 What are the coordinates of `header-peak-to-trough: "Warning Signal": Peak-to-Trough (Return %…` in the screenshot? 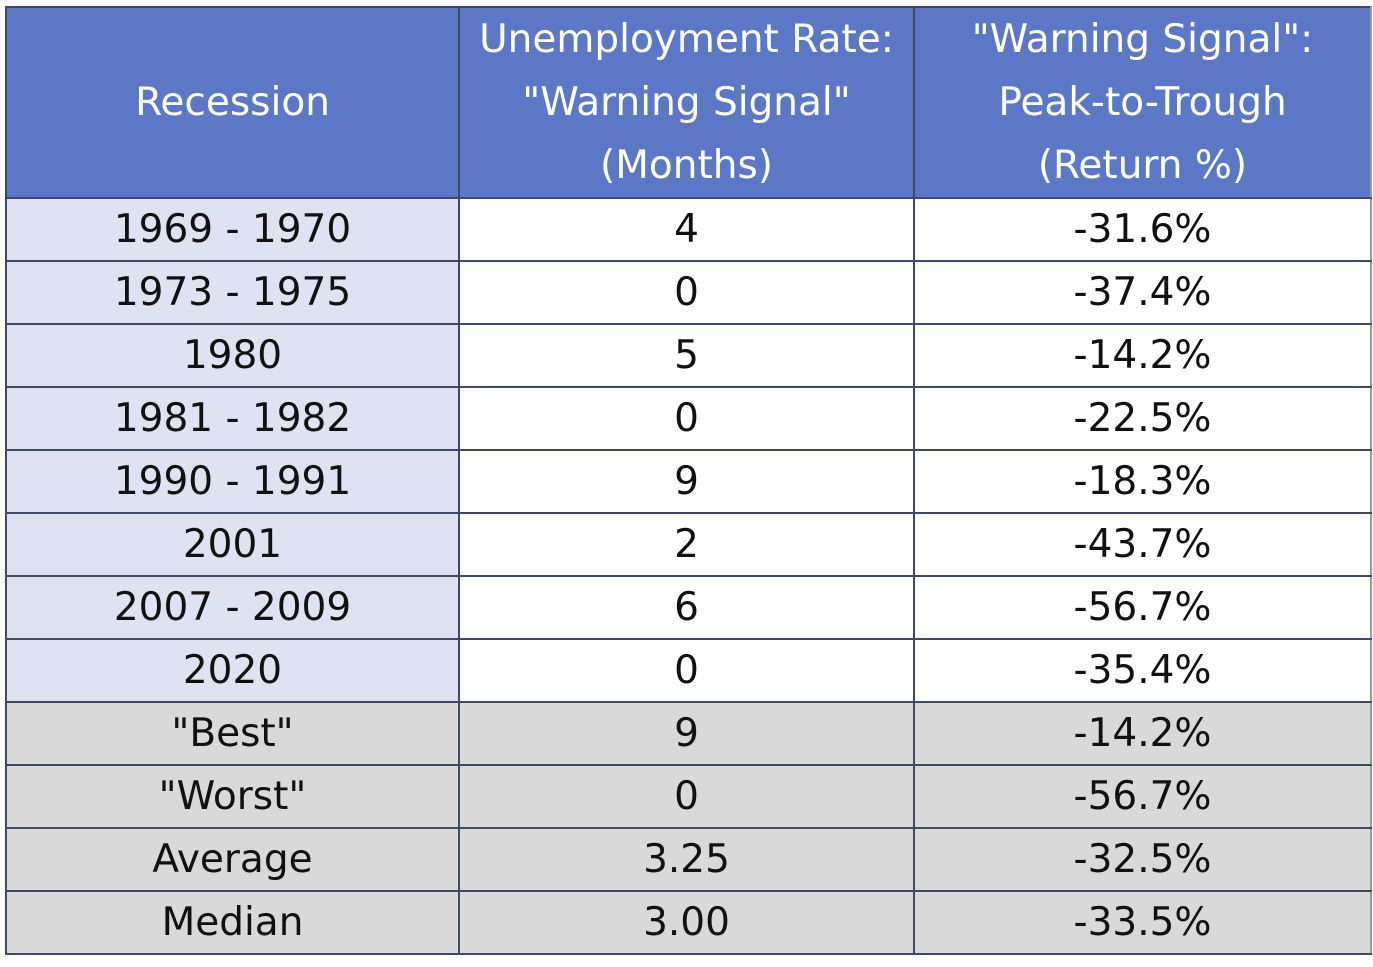 It's located at (1142, 102).